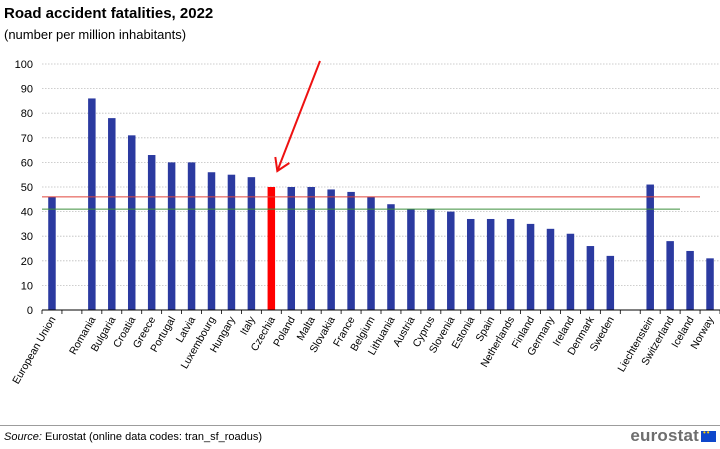  What do you see at coordinates (27, 262) in the screenshot?
I see `y-tick-label: 20` at bounding box center [27, 262].